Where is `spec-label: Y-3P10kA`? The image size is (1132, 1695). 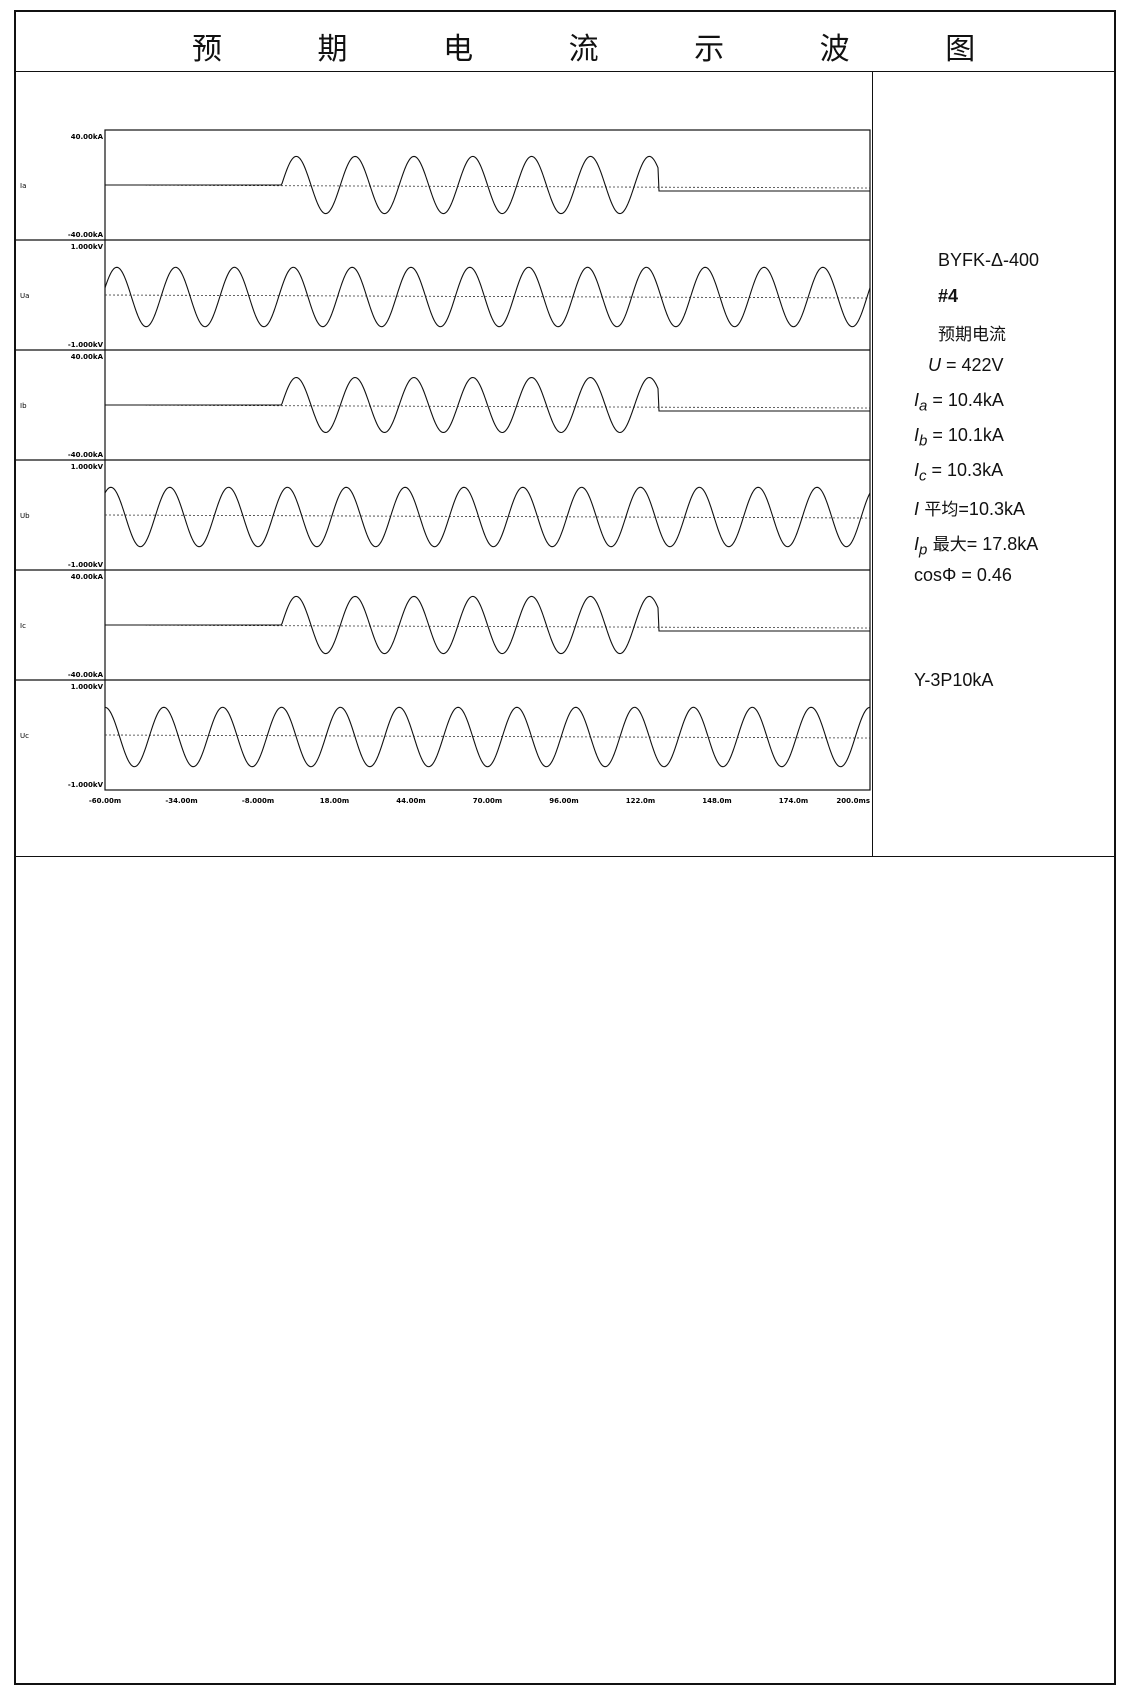
spec-label: Y-3P10kA is located at coordinates (954, 680).